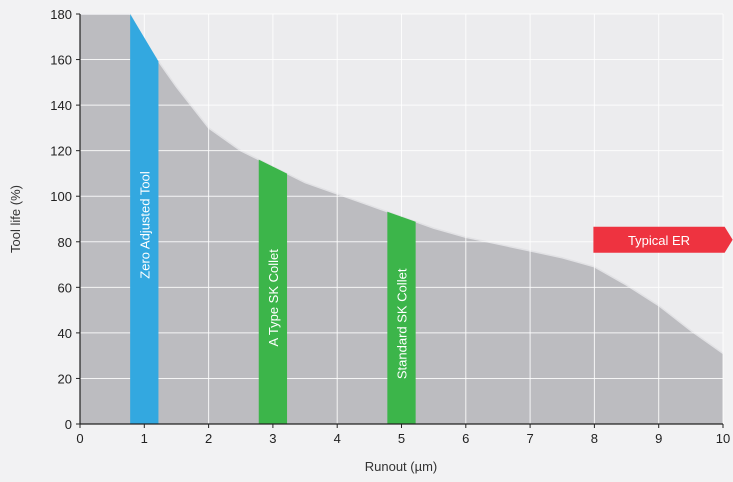 The width and height of the screenshot is (733, 482). What do you see at coordinates (272, 438) in the screenshot?
I see `x-tick-label: 3` at bounding box center [272, 438].